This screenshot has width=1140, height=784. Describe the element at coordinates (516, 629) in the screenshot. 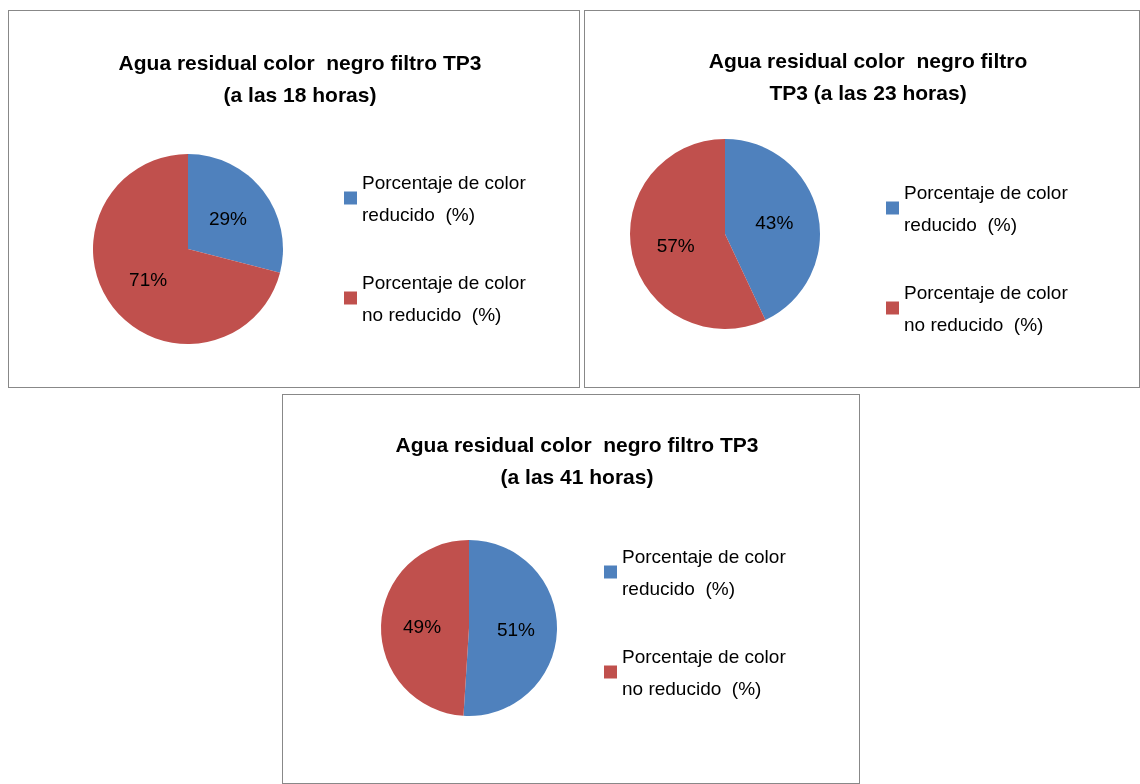

I see `data-label: 51%` at that location.